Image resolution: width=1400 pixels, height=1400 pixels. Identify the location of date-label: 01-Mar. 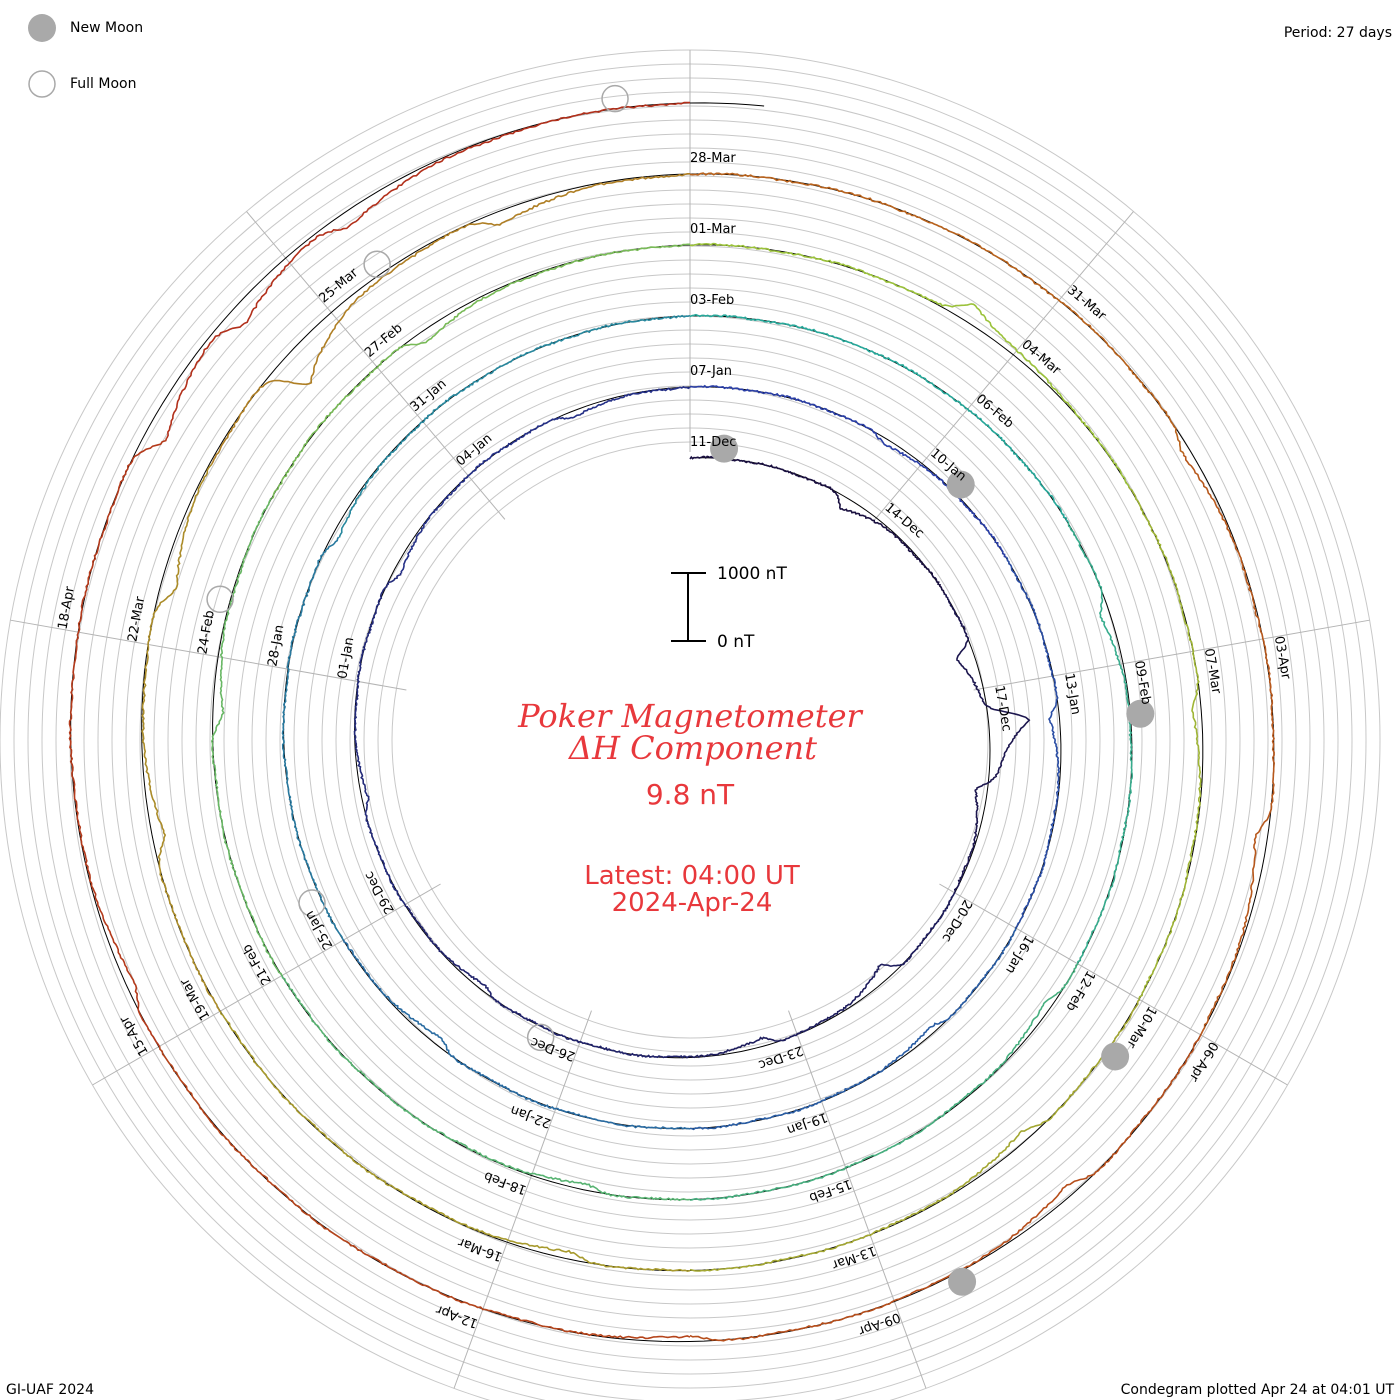
(713, 229).